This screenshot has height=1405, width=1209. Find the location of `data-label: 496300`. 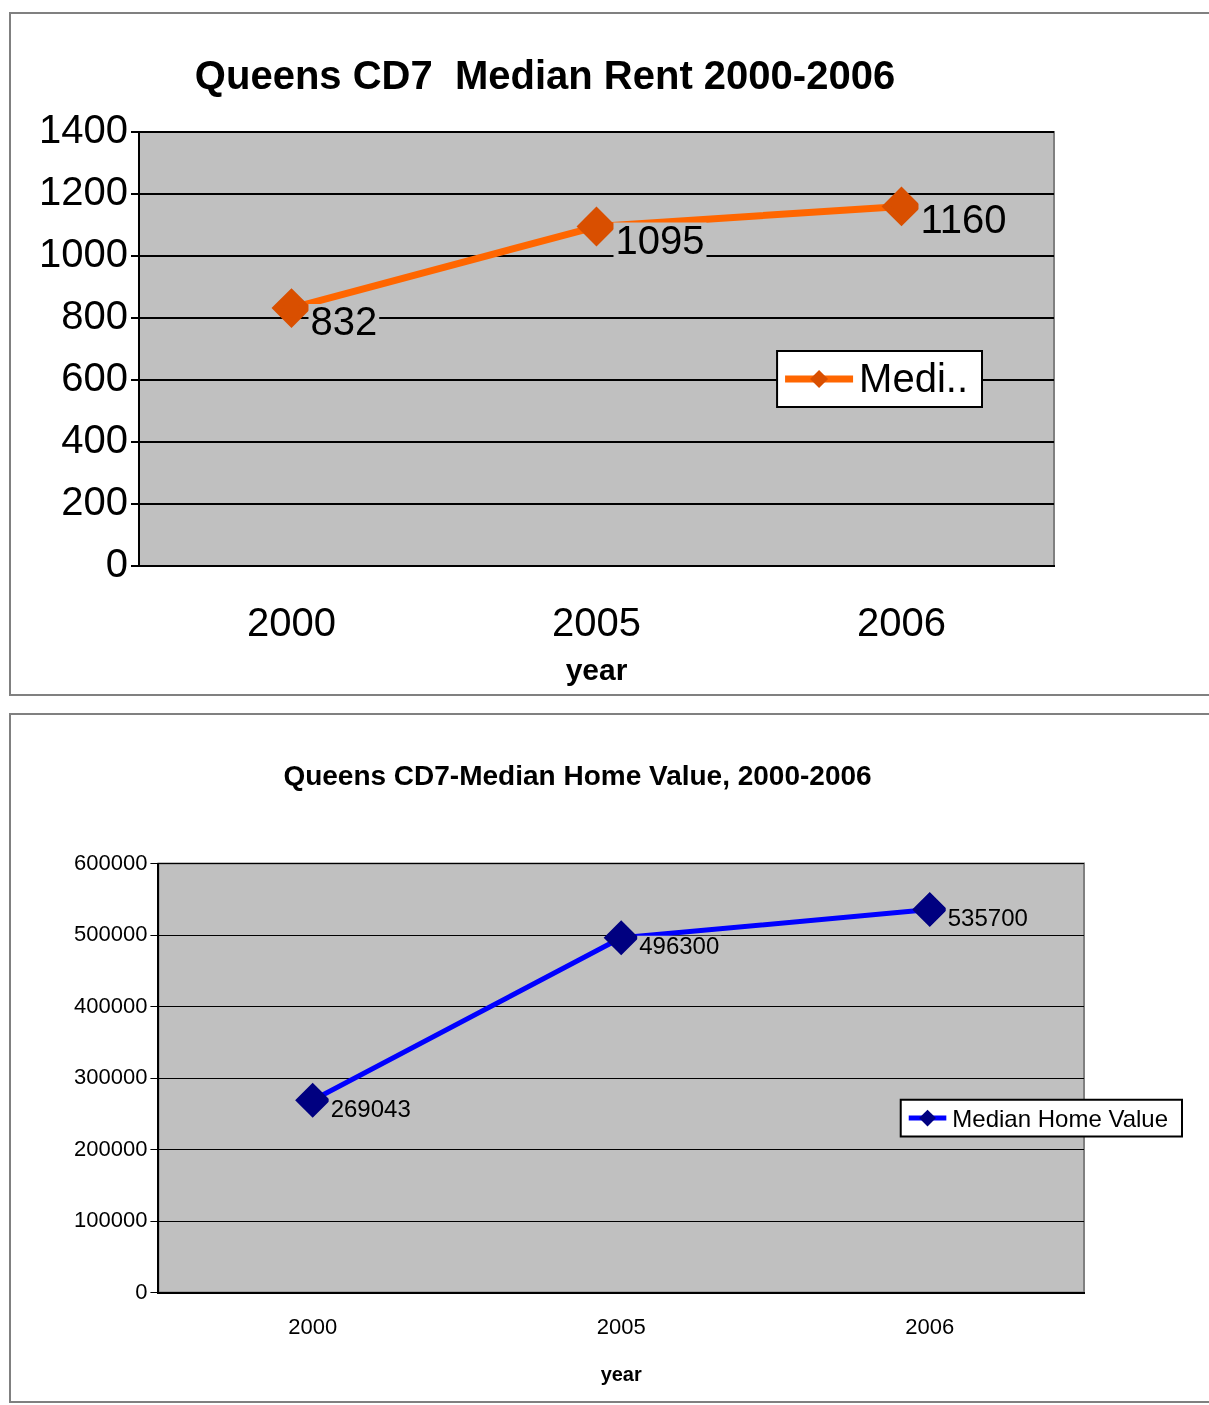

data-label: 496300 is located at coordinates (679, 946).